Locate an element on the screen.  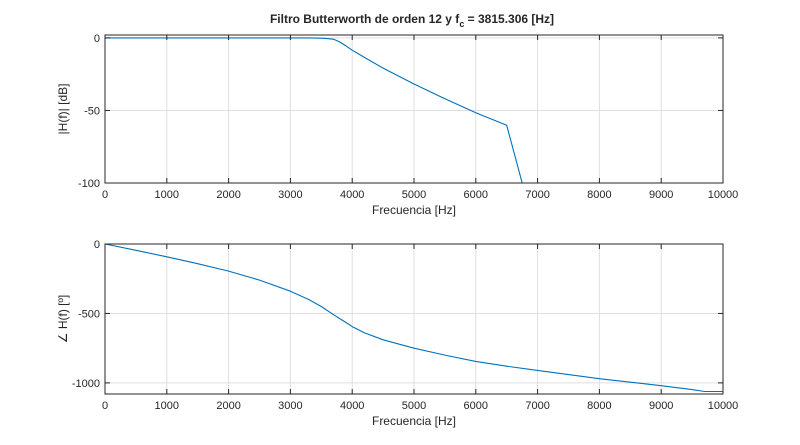
magnitude-ytick-label: -100 is located at coordinates (89, 184).